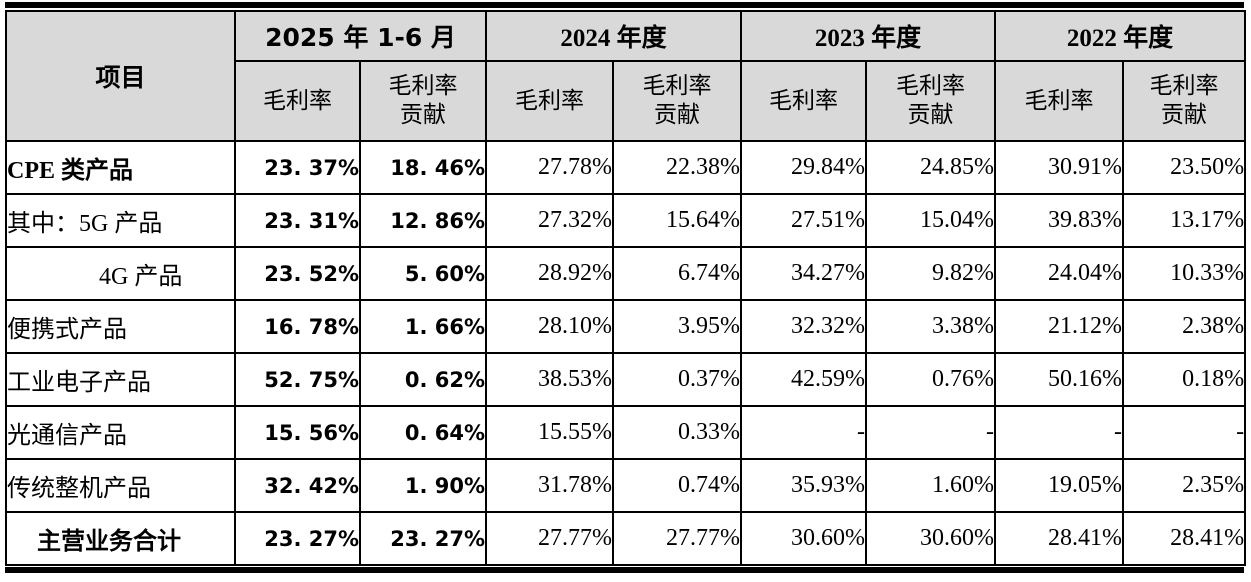  Describe the element at coordinates (550, 273) in the screenshot. I see `value-cell: 28.92%` at that location.